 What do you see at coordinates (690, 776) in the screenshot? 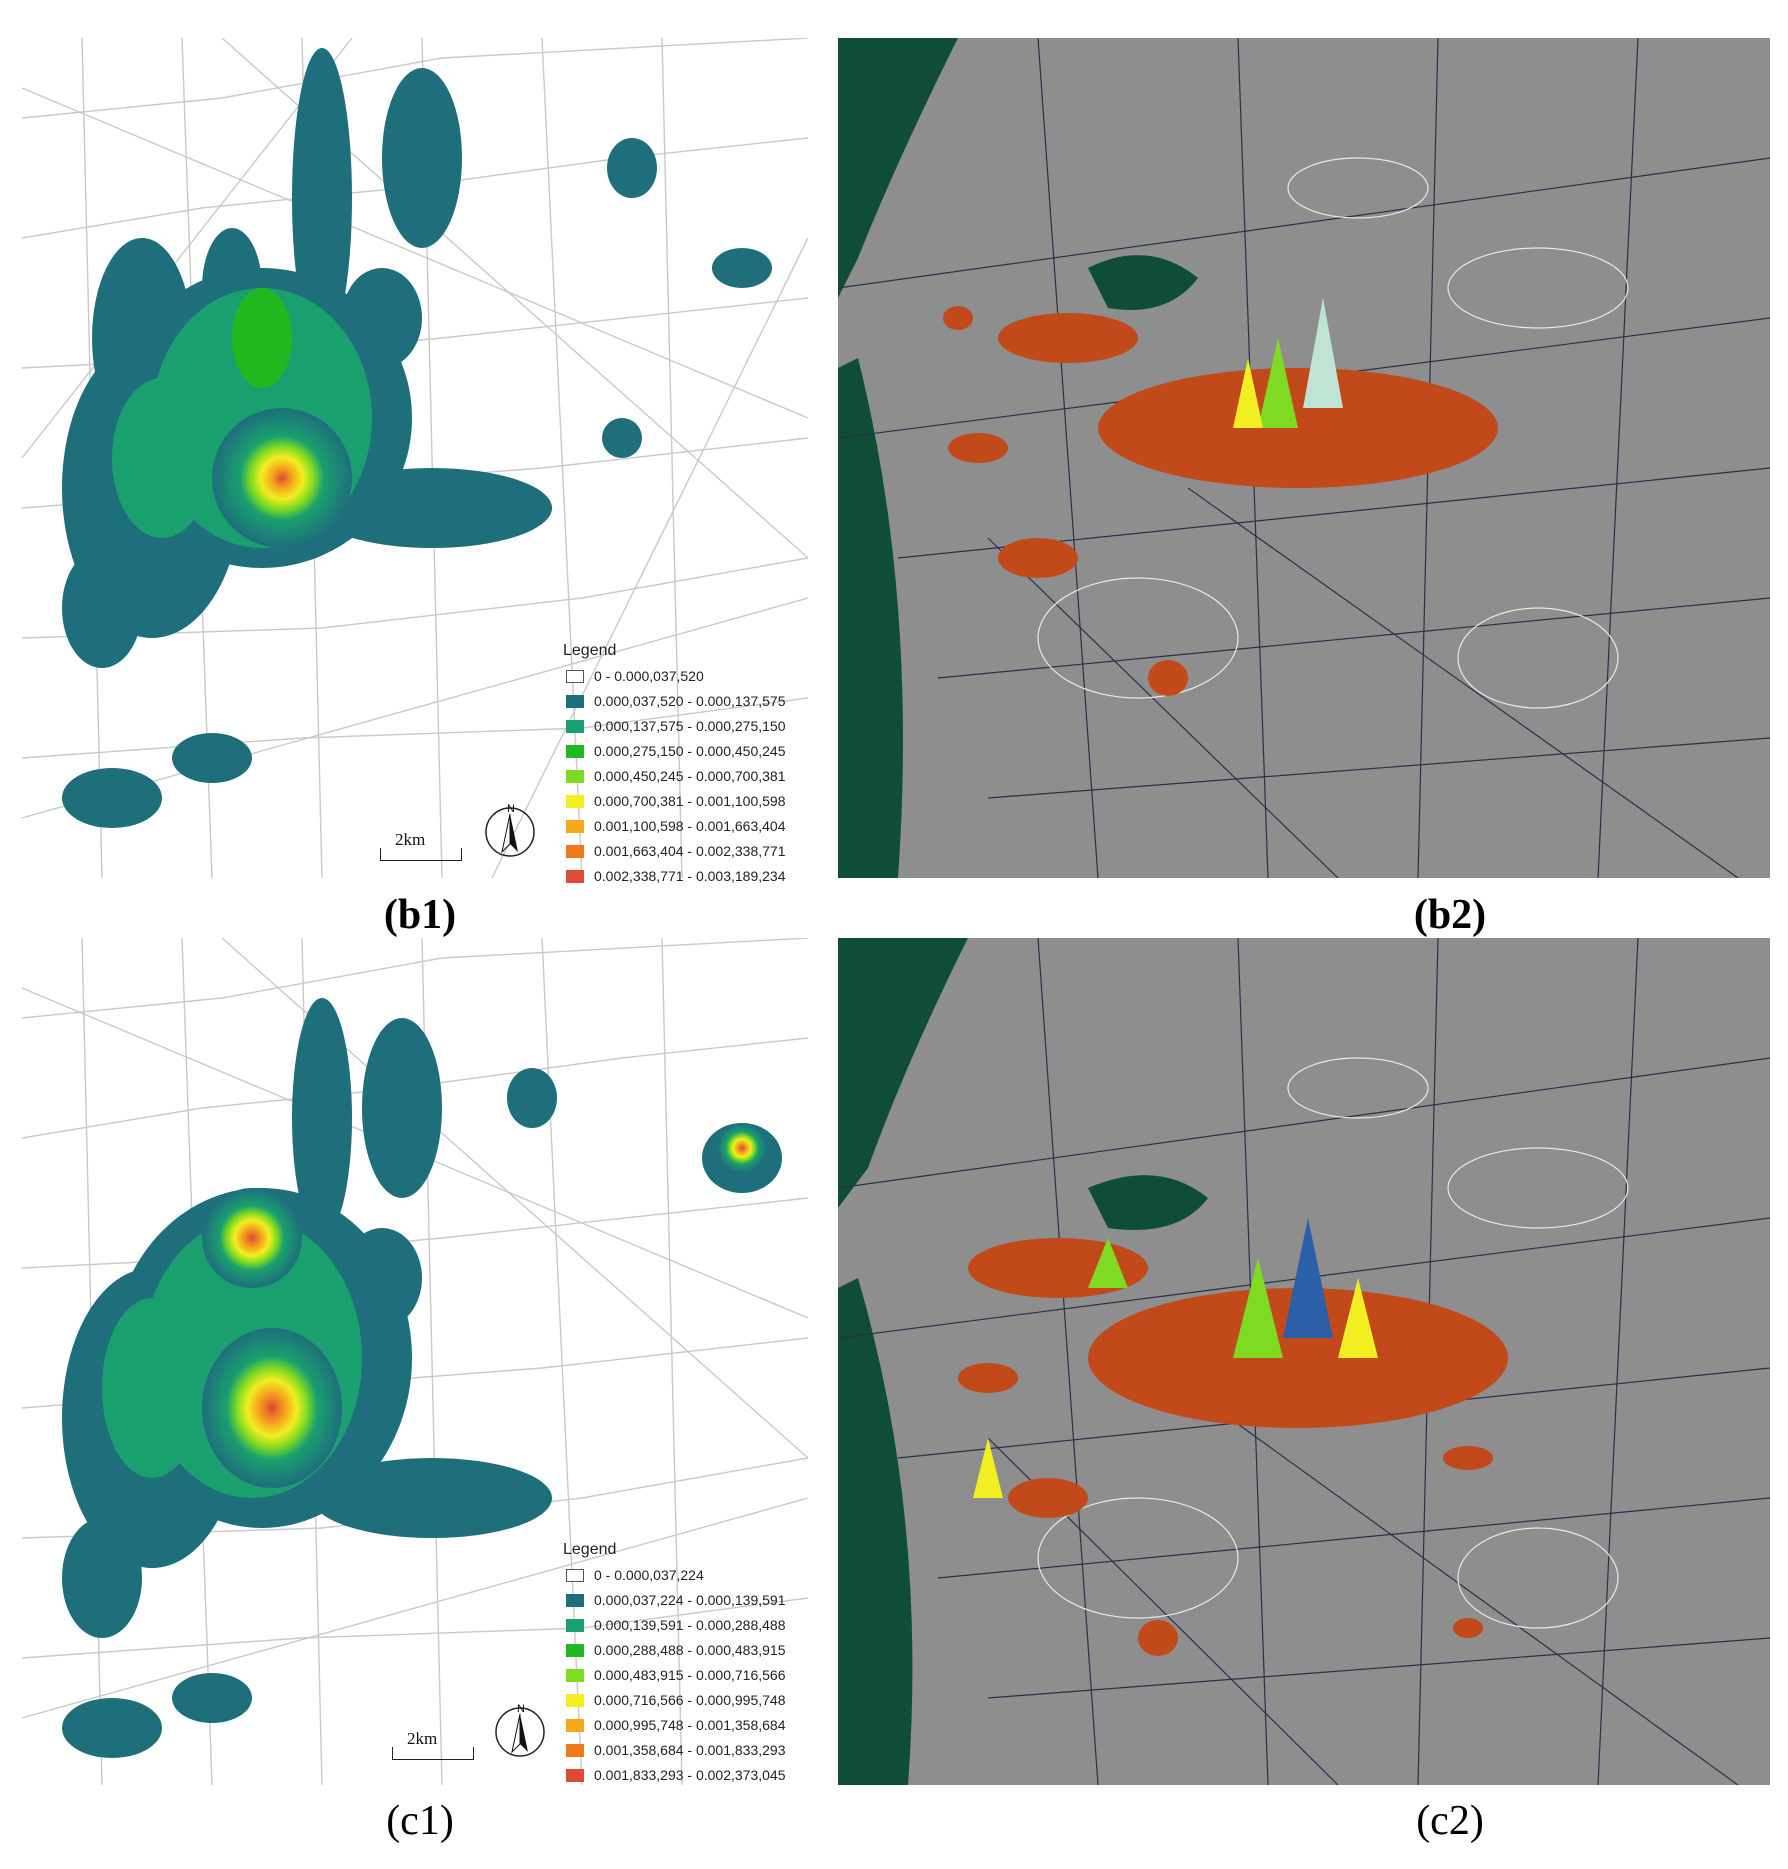
I see `legend-label: 0.000,450,245 - 0.000,700,381` at bounding box center [690, 776].